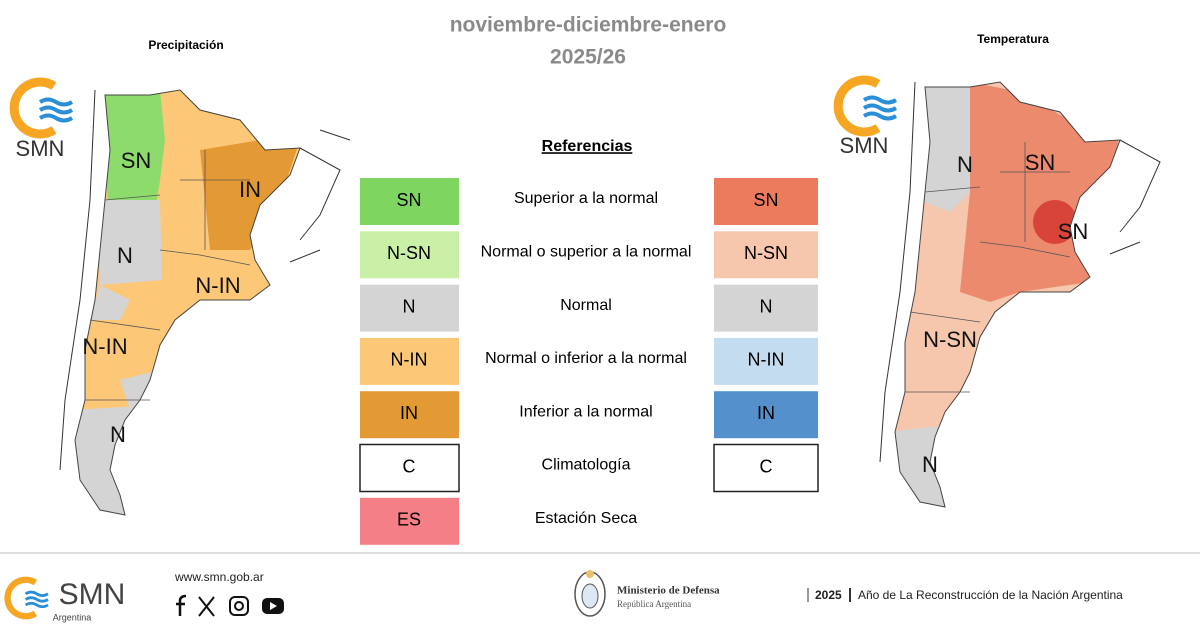 Image resolution: width=1200 pixels, height=639 pixels. I want to click on website: www.smn.gob.ar, so click(219, 577).